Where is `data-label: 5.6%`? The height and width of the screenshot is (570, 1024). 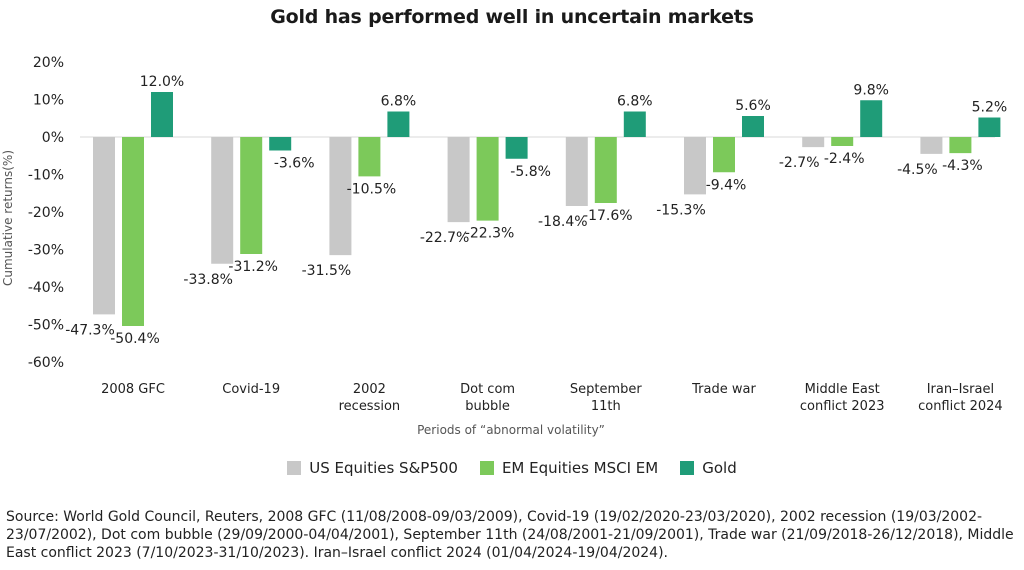
data-label: 5.6% is located at coordinates (753, 106).